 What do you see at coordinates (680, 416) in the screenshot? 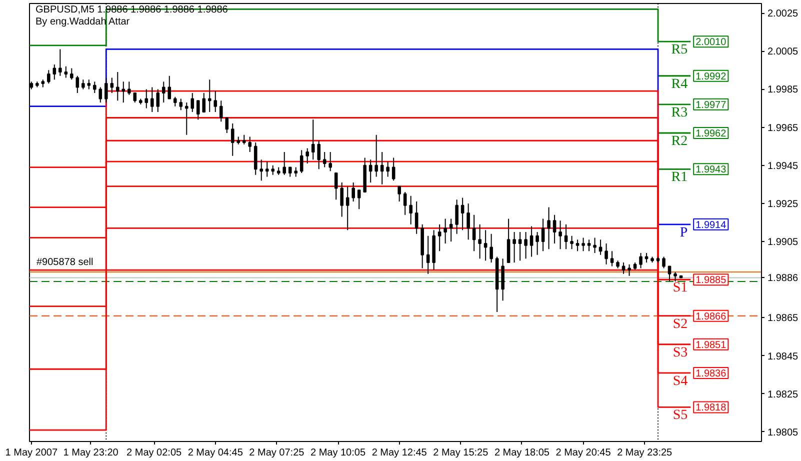
I see `legend-label: S5` at bounding box center [680, 416].